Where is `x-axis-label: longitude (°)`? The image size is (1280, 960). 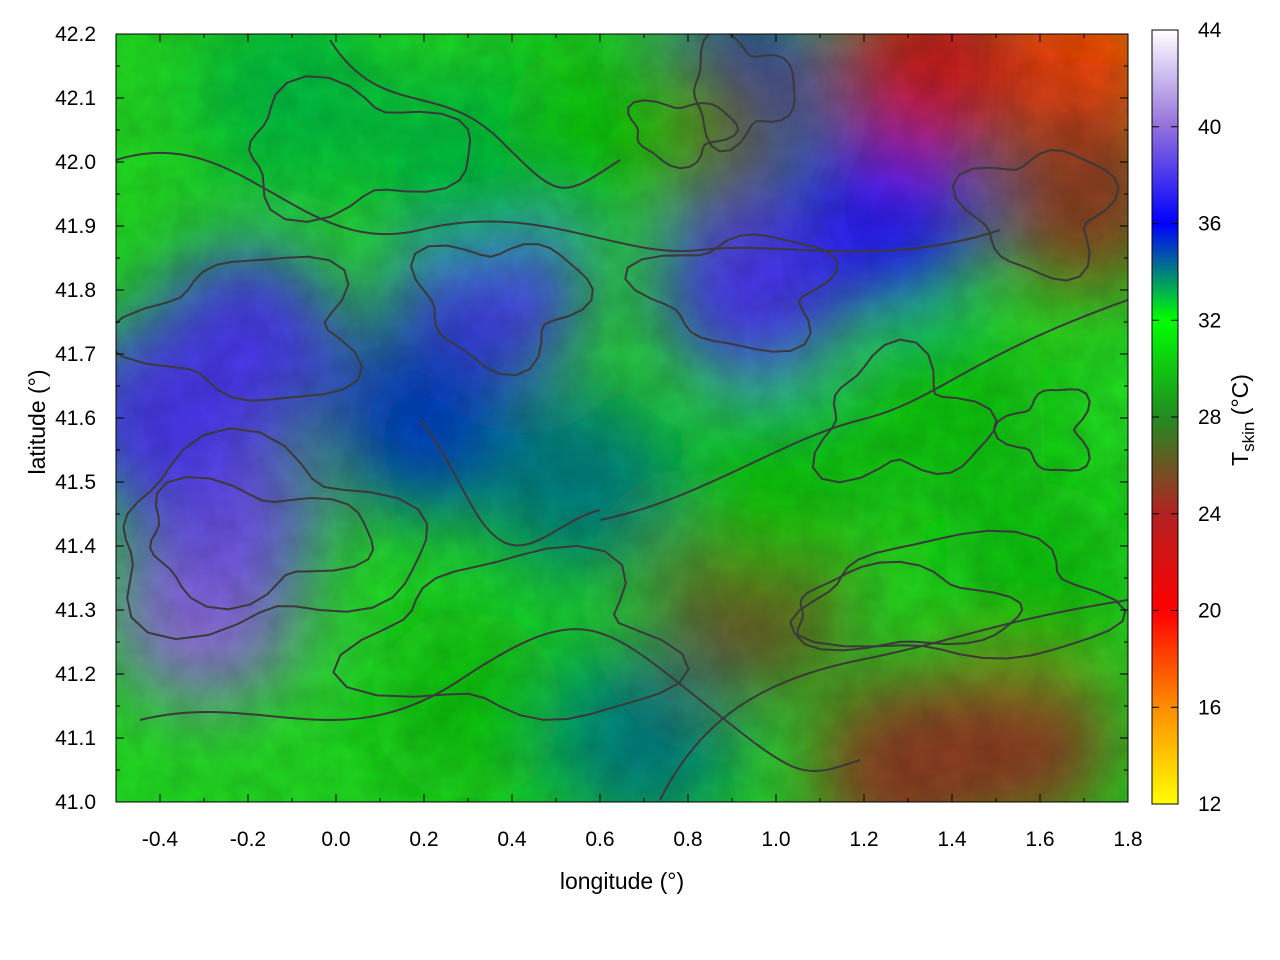
x-axis-label: longitude (°) is located at coordinates (622, 881).